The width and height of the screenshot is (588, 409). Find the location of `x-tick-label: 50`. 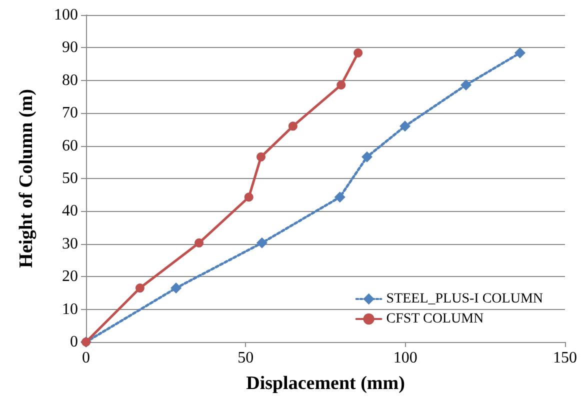

x-tick-label: 50 is located at coordinates (246, 358).